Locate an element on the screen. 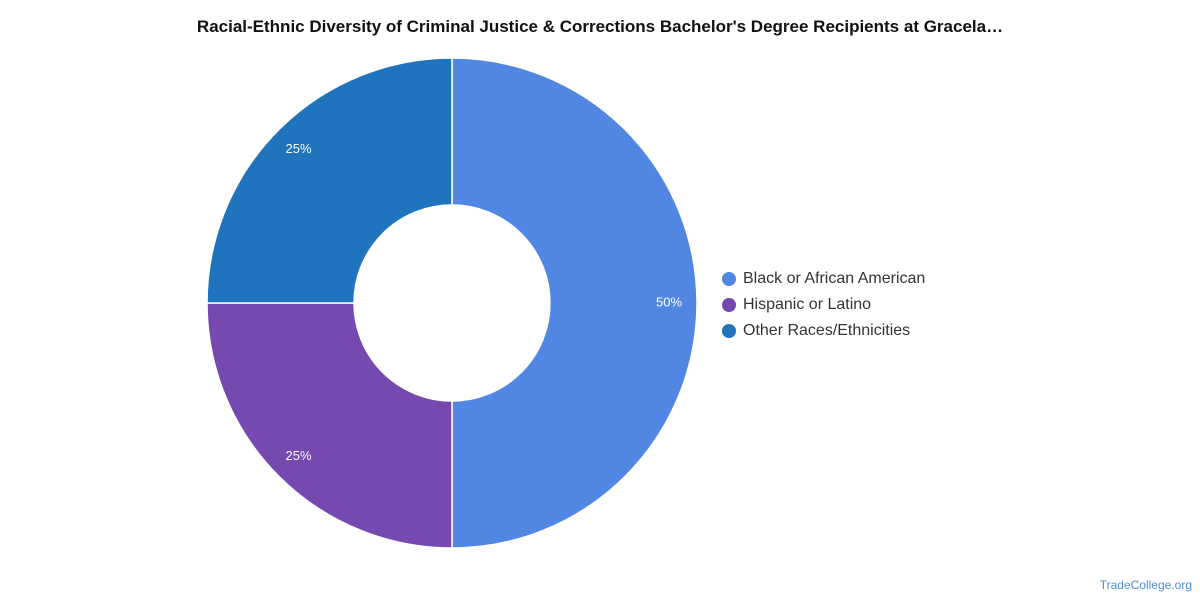  data-label-other-races-ethnicities: 25% is located at coordinates (299, 148).